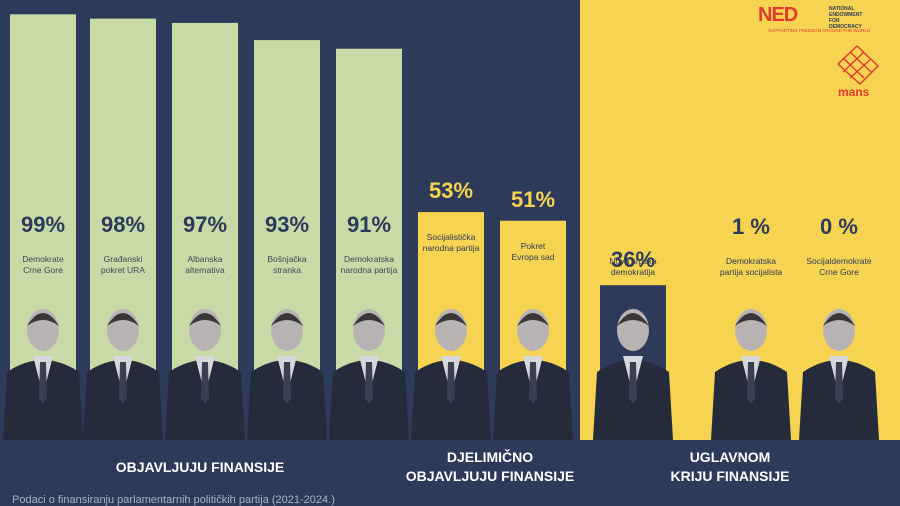 This screenshot has height=506, width=900. Describe the element at coordinates (858, 65) in the screenshot. I see `mans-grid-icon` at that location.